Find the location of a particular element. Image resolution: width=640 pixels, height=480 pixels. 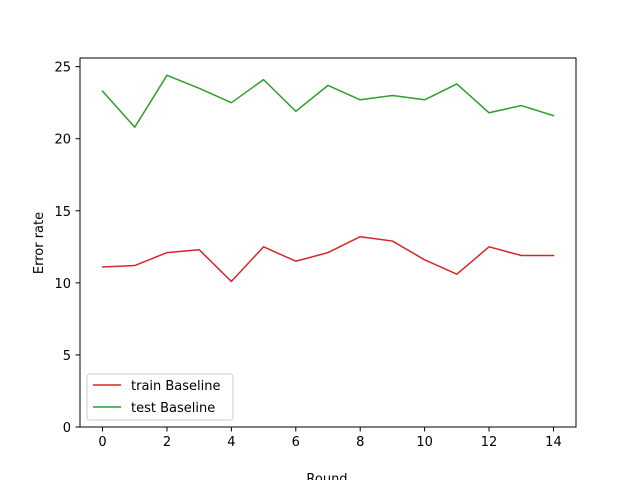

x-tick-label: 0 is located at coordinates (102, 442).